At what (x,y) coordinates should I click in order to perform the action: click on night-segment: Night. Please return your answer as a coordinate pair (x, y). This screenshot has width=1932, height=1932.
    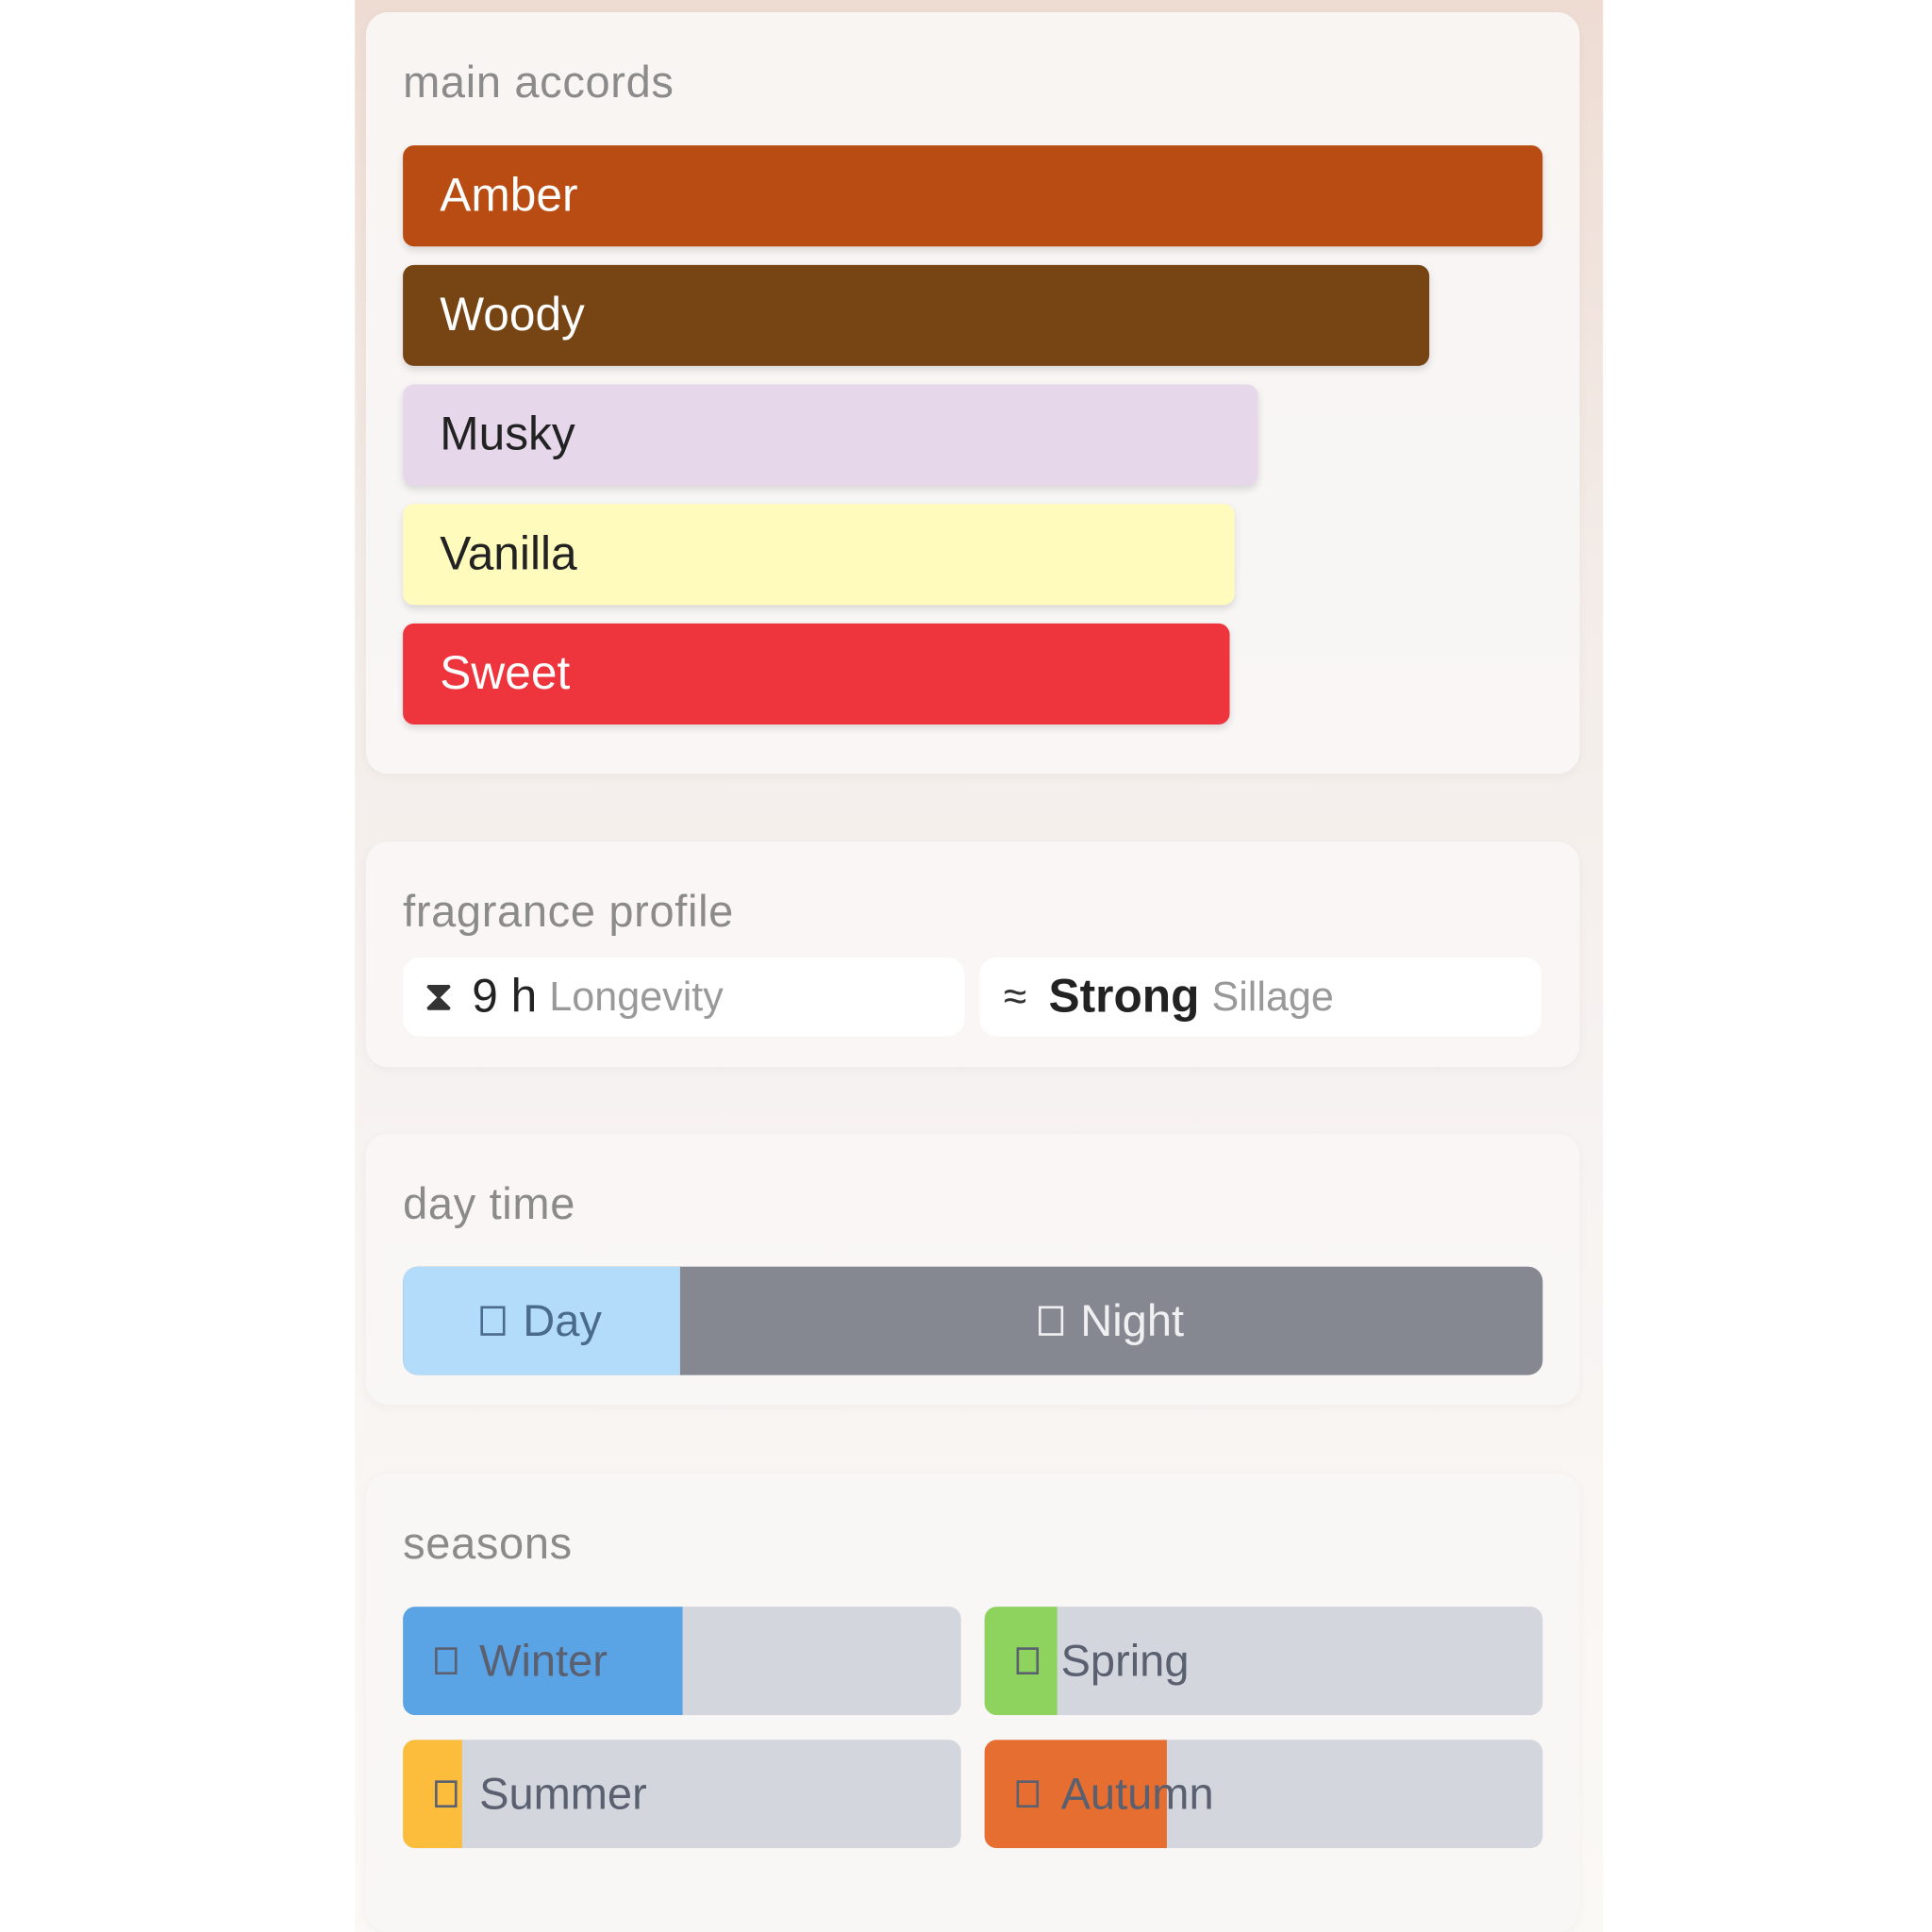
    Looking at the image, I should click on (1111, 1321).